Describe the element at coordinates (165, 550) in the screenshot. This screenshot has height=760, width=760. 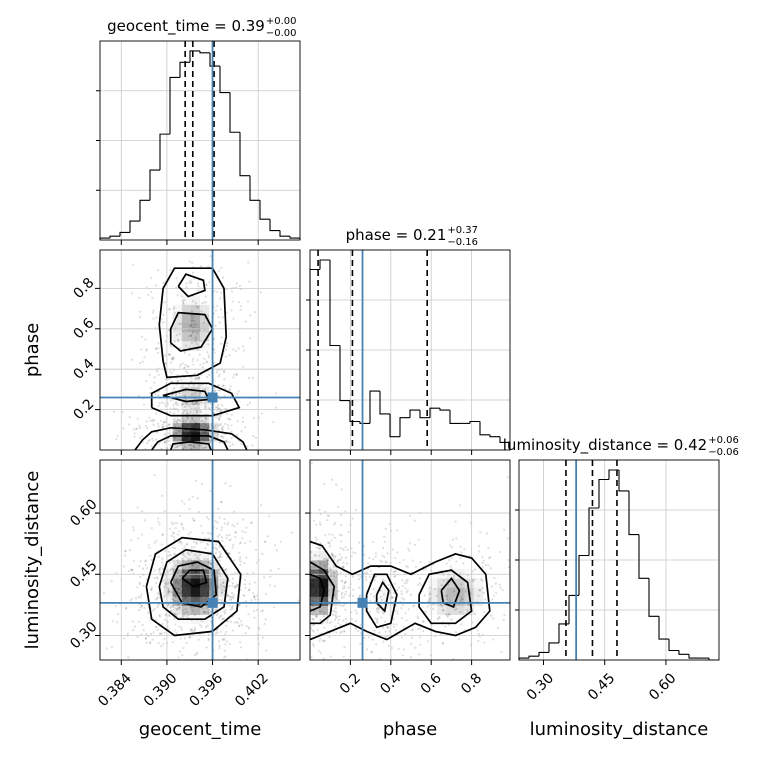
I see `sample-point-geocent_time|luminosity_distance-21` at that location.